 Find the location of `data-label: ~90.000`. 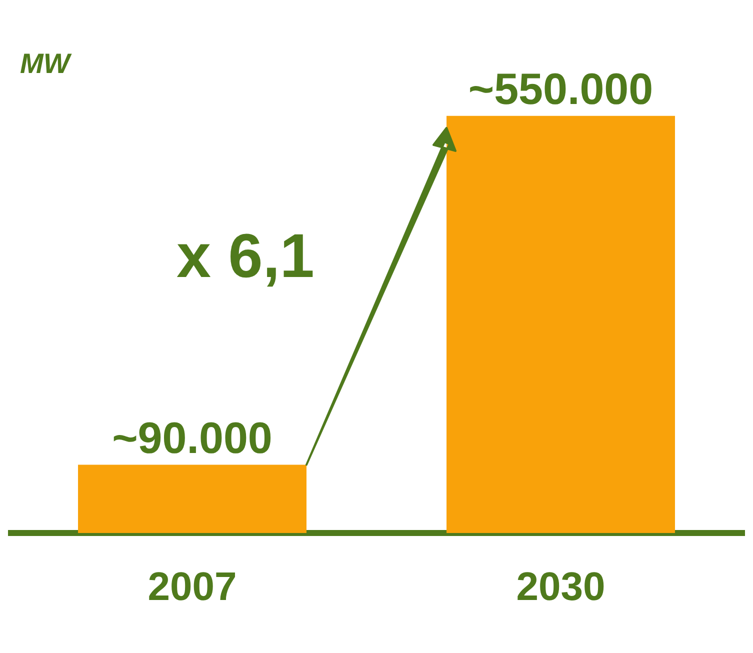

data-label: ~90.000 is located at coordinates (192, 438).